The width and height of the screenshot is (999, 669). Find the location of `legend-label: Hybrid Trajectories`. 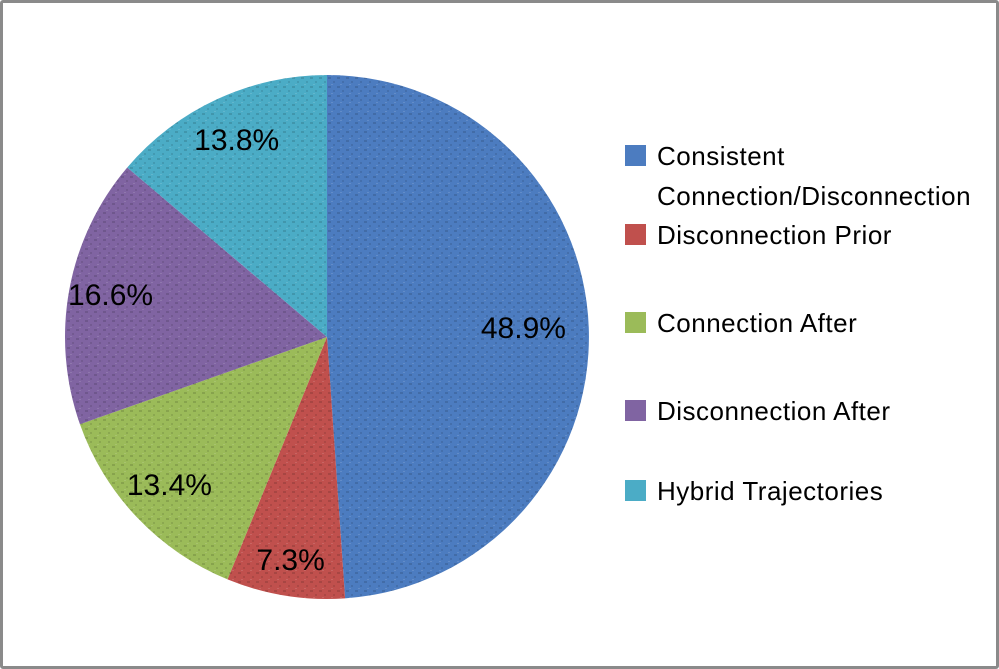

legend-label: Hybrid Trajectories is located at coordinates (770, 491).